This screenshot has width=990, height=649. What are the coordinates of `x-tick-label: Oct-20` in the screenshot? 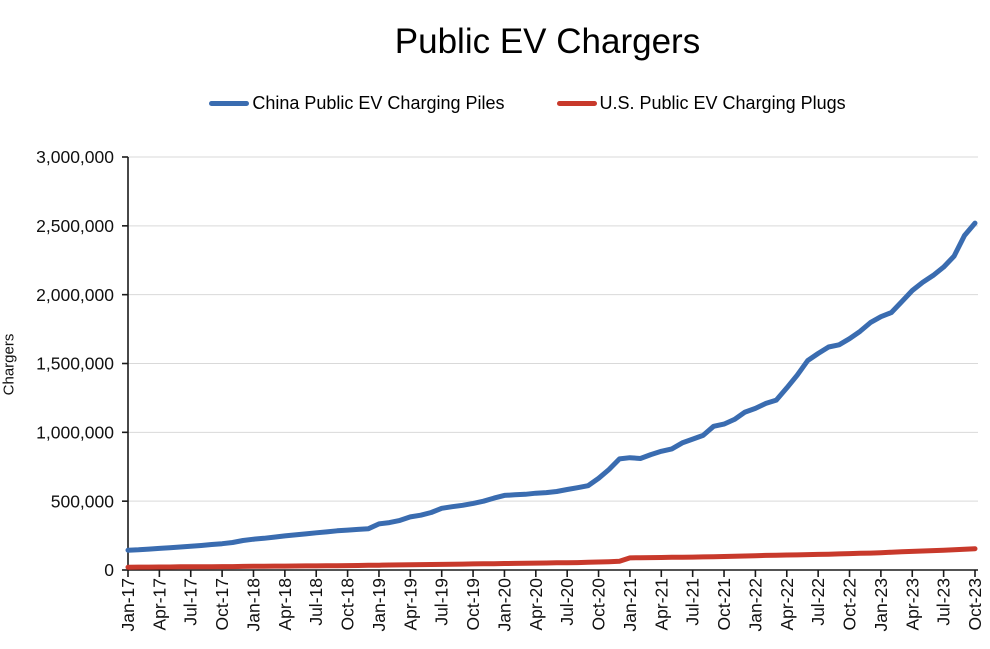 It's located at (599, 604).